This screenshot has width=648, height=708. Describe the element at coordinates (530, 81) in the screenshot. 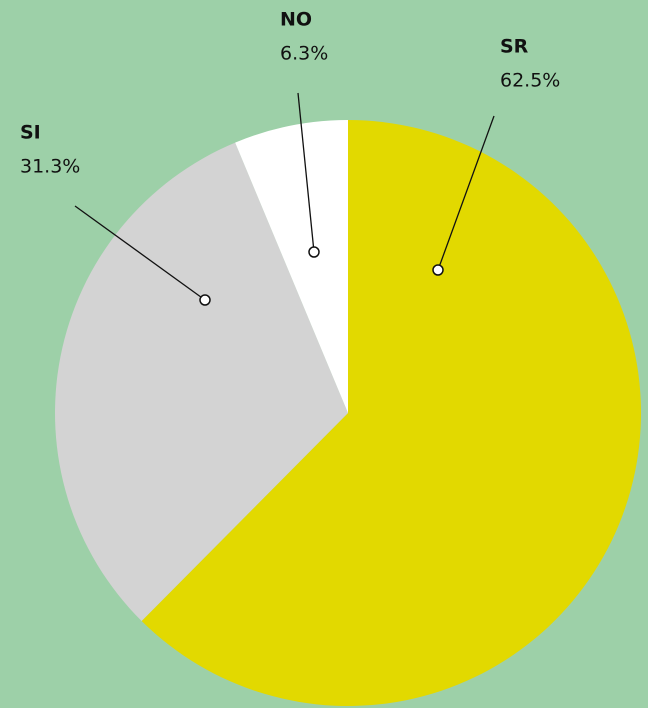

I see `slice-percent: 62.5%` at that location.